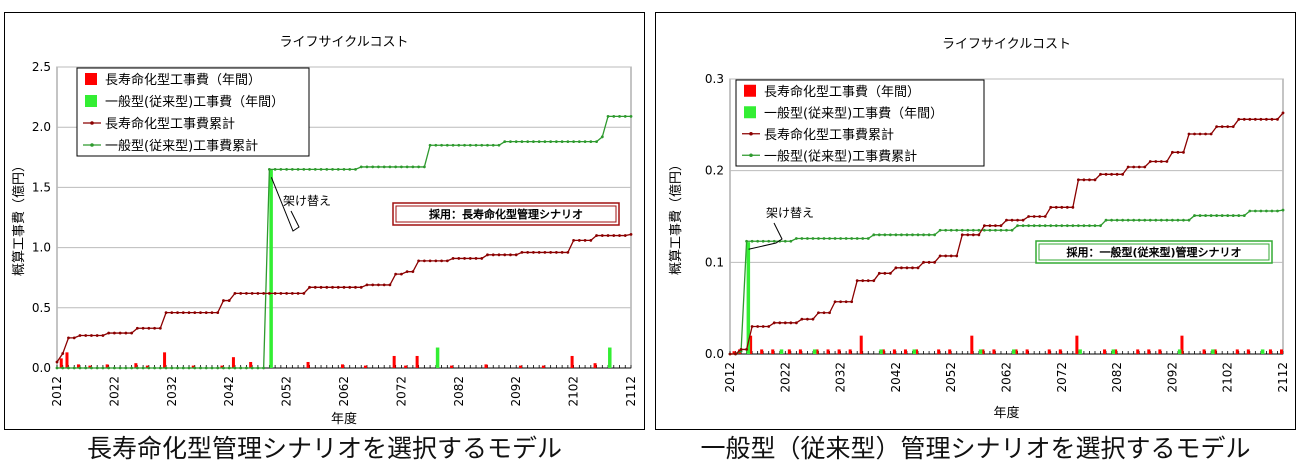 The height and width of the screenshot is (464, 1299). What do you see at coordinates (344, 391) in the screenshot?
I see `x-tick-label: 2062` at bounding box center [344, 391].